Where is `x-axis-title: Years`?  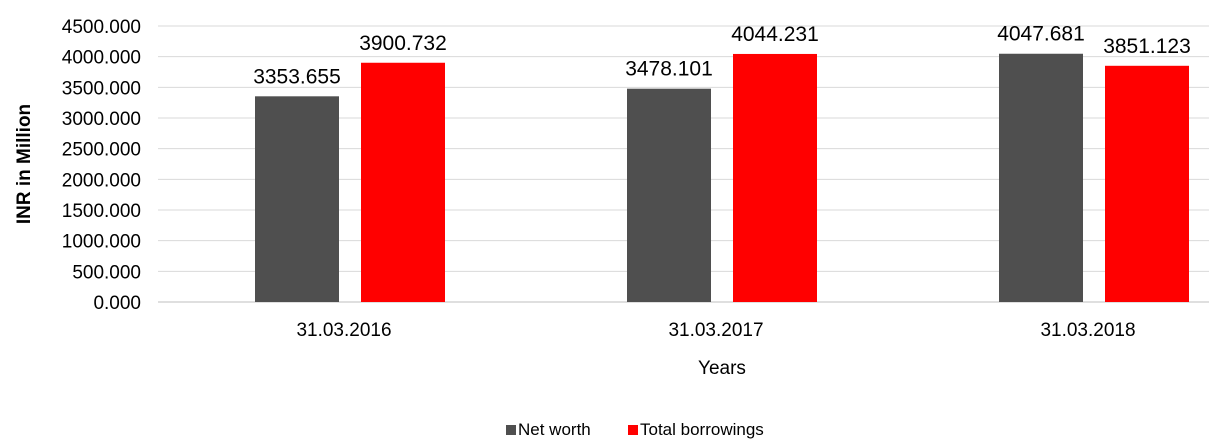 x-axis-title: Years is located at coordinates (722, 368).